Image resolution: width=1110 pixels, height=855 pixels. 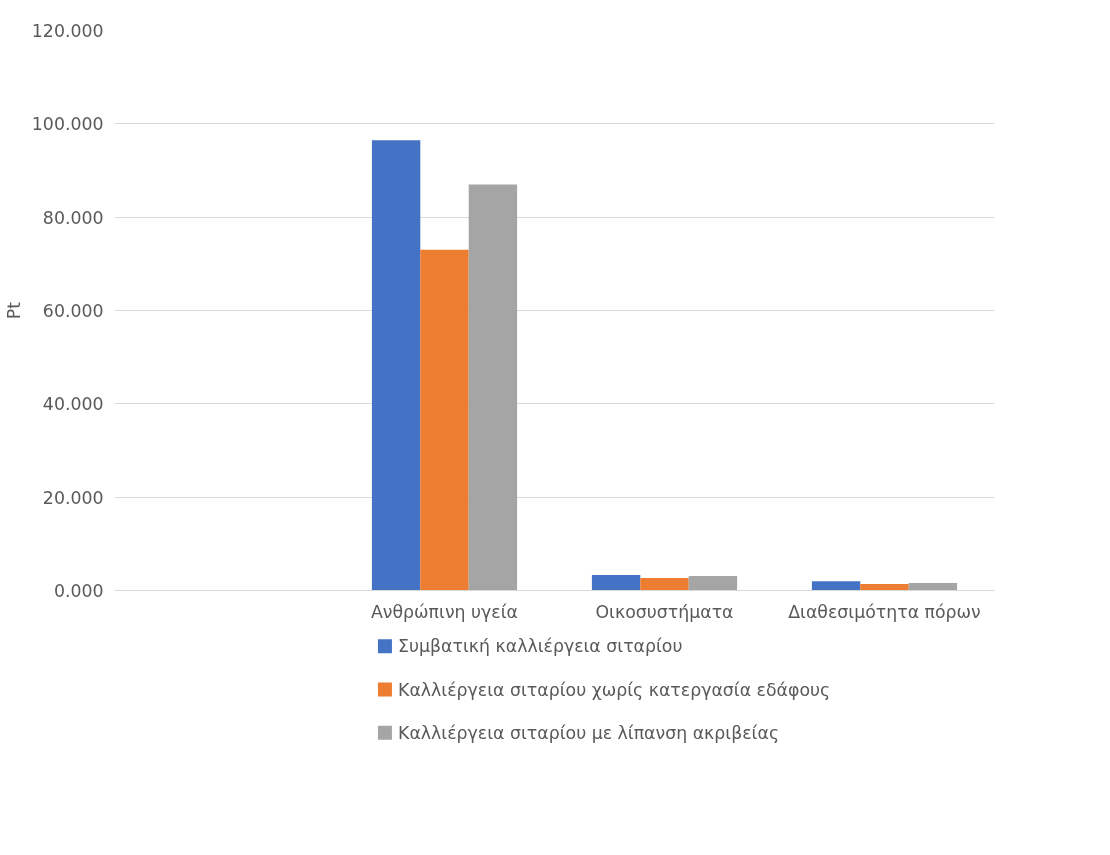 What do you see at coordinates (73, 497) in the screenshot?
I see `y-tick-label: 20.000` at bounding box center [73, 497].